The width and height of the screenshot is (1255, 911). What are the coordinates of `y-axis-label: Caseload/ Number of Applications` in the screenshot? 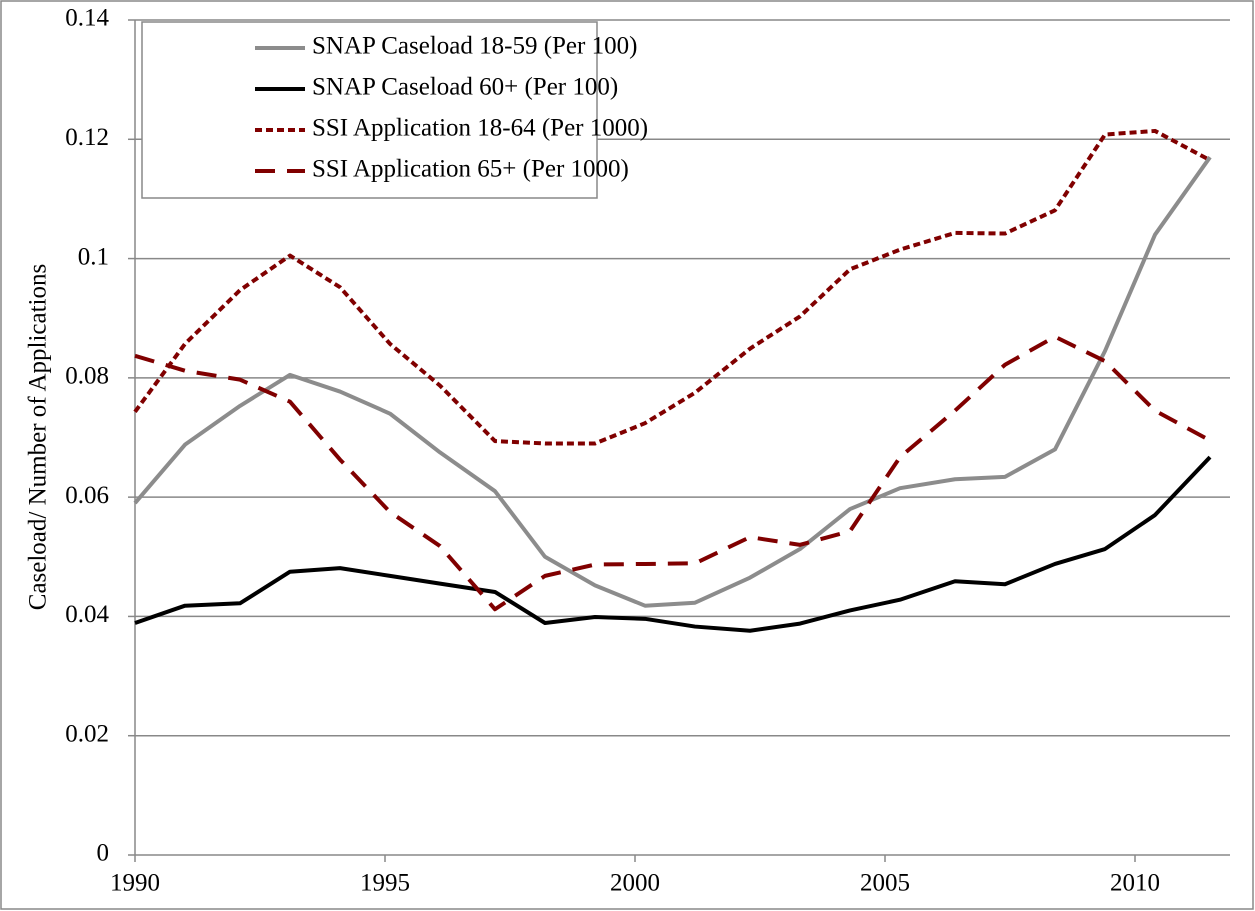 It's located at (38, 437).